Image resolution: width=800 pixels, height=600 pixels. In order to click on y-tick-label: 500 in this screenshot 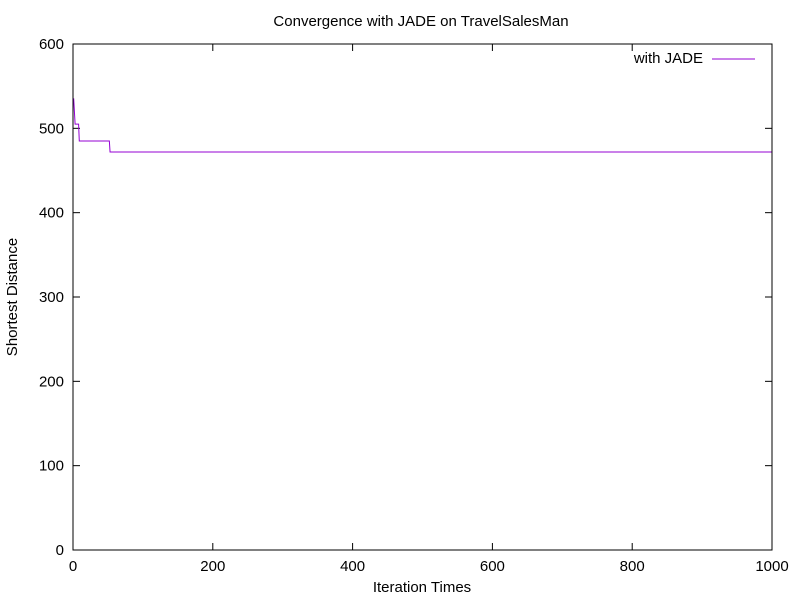, I will do `click(51, 128)`.